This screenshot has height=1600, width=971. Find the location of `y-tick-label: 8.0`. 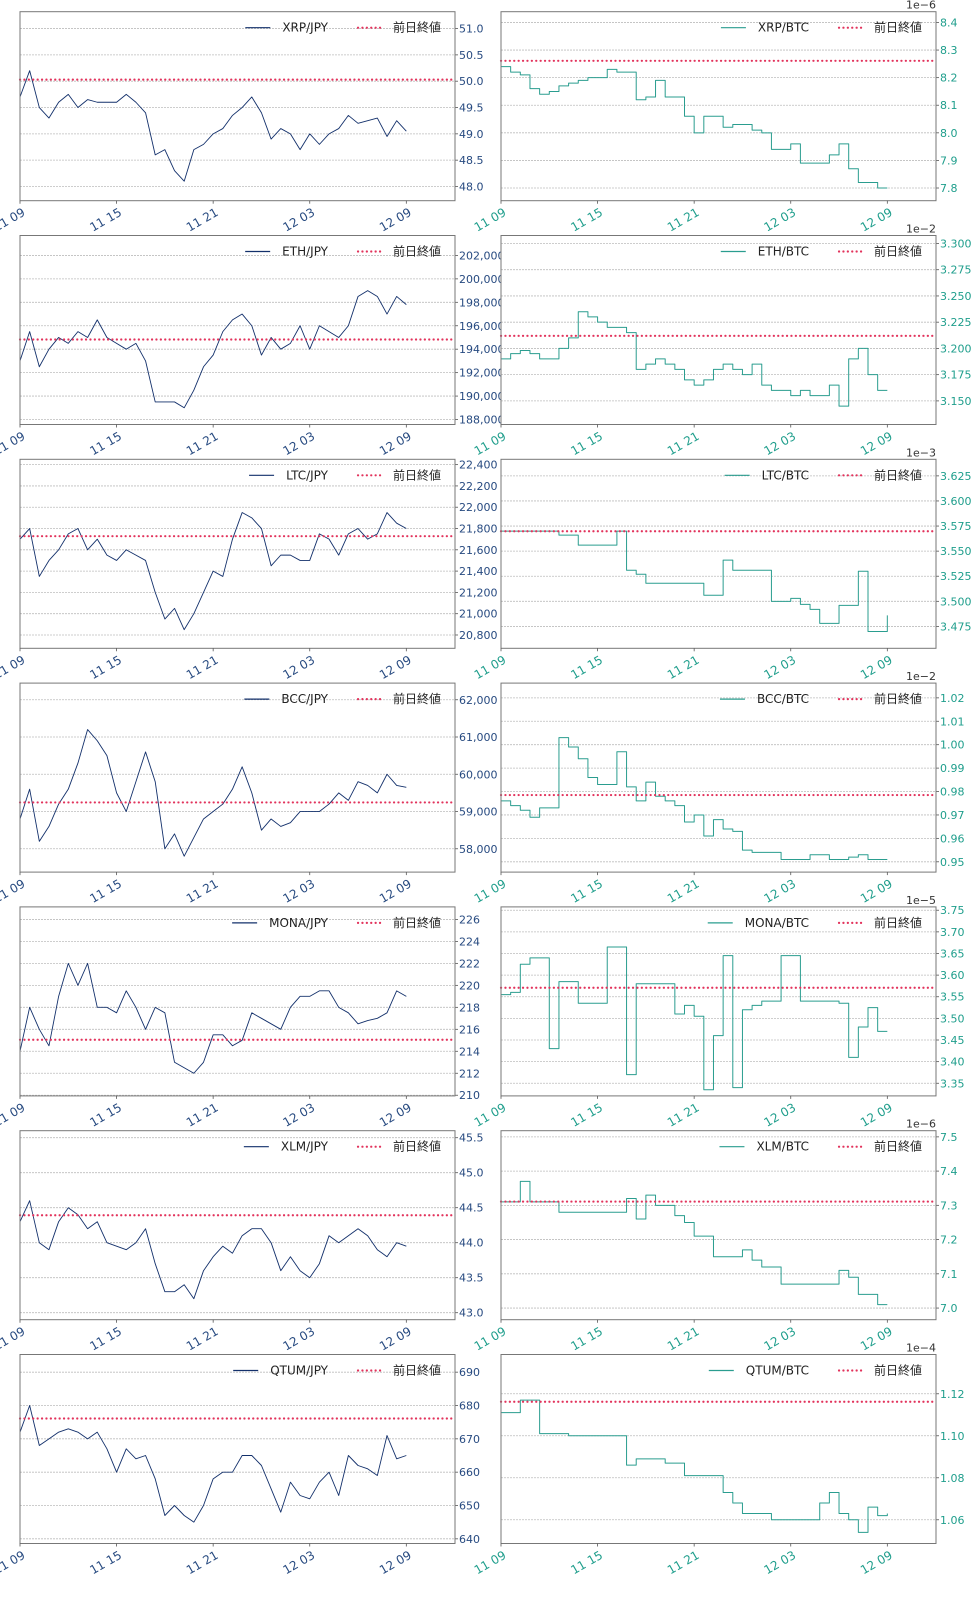

y-tick-label: 8.0 is located at coordinates (949, 133).